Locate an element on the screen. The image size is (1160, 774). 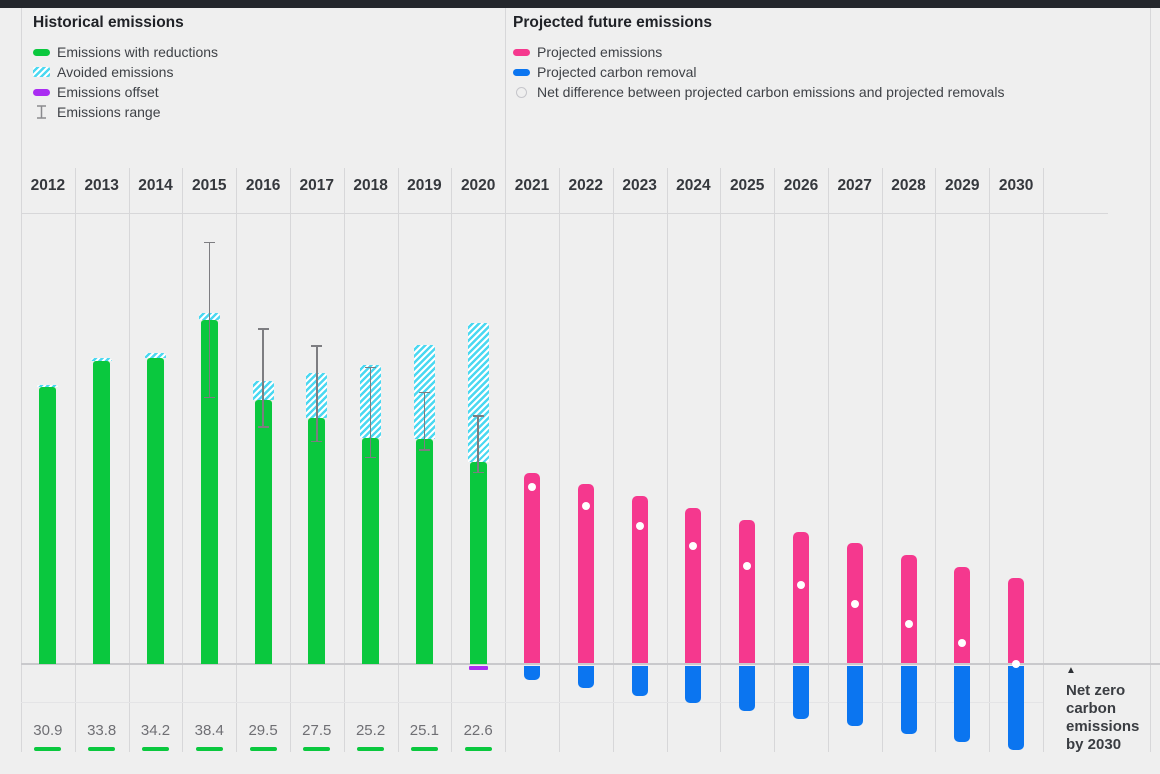
emissions-offset-bar is located at coordinates (478, 668).